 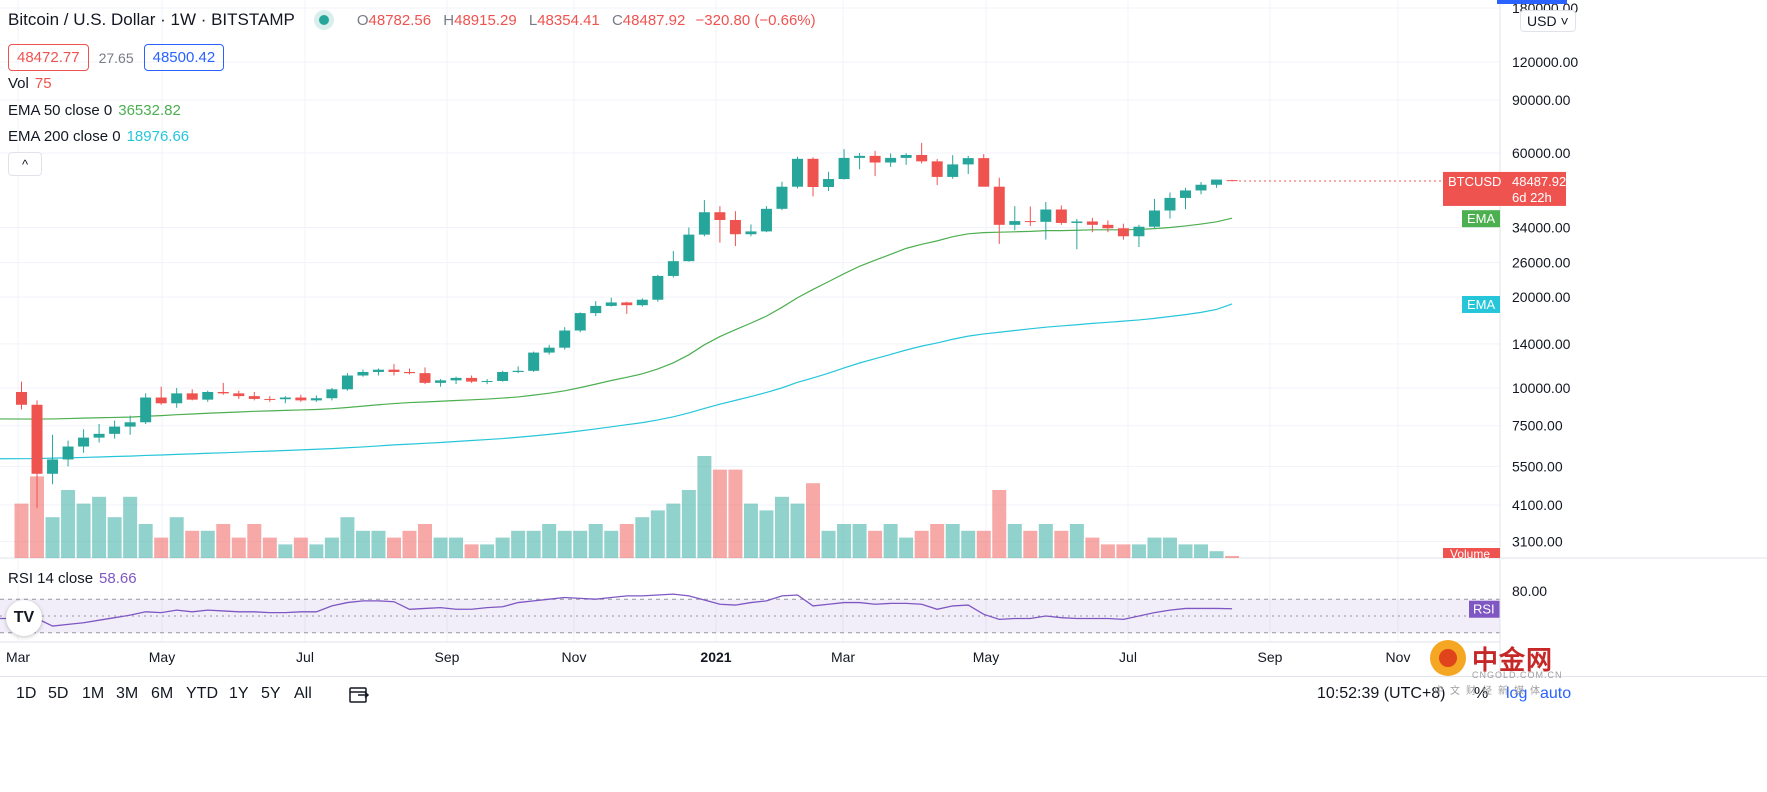 What do you see at coordinates (1484, 609) in the screenshot?
I see `rsi-tag-label: RSI` at bounding box center [1484, 609].